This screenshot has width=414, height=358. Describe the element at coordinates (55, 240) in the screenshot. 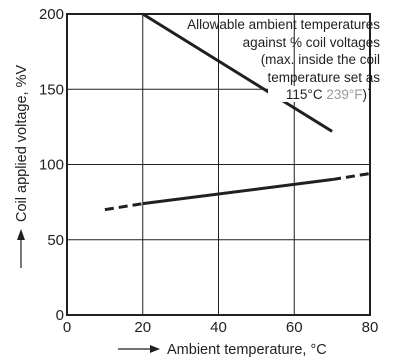

I see `y-tick-label: 50` at that location.